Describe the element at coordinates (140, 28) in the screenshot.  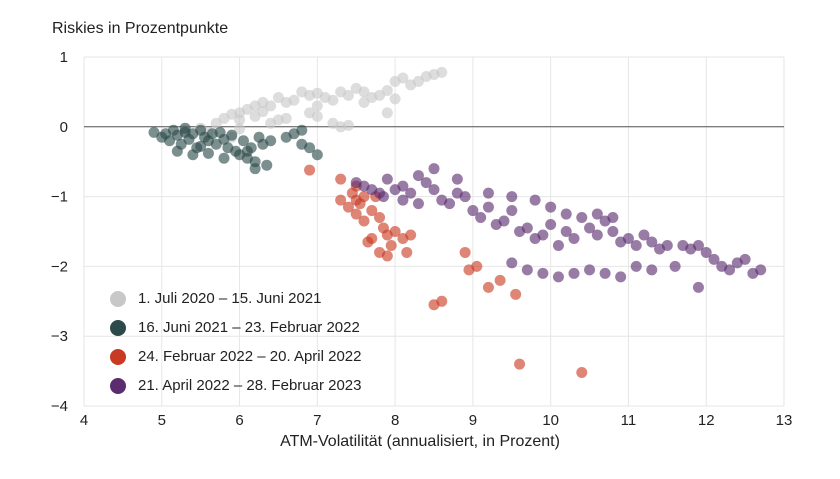
I see `y-axis-title: Riskies in Prozentpunkte` at that location.